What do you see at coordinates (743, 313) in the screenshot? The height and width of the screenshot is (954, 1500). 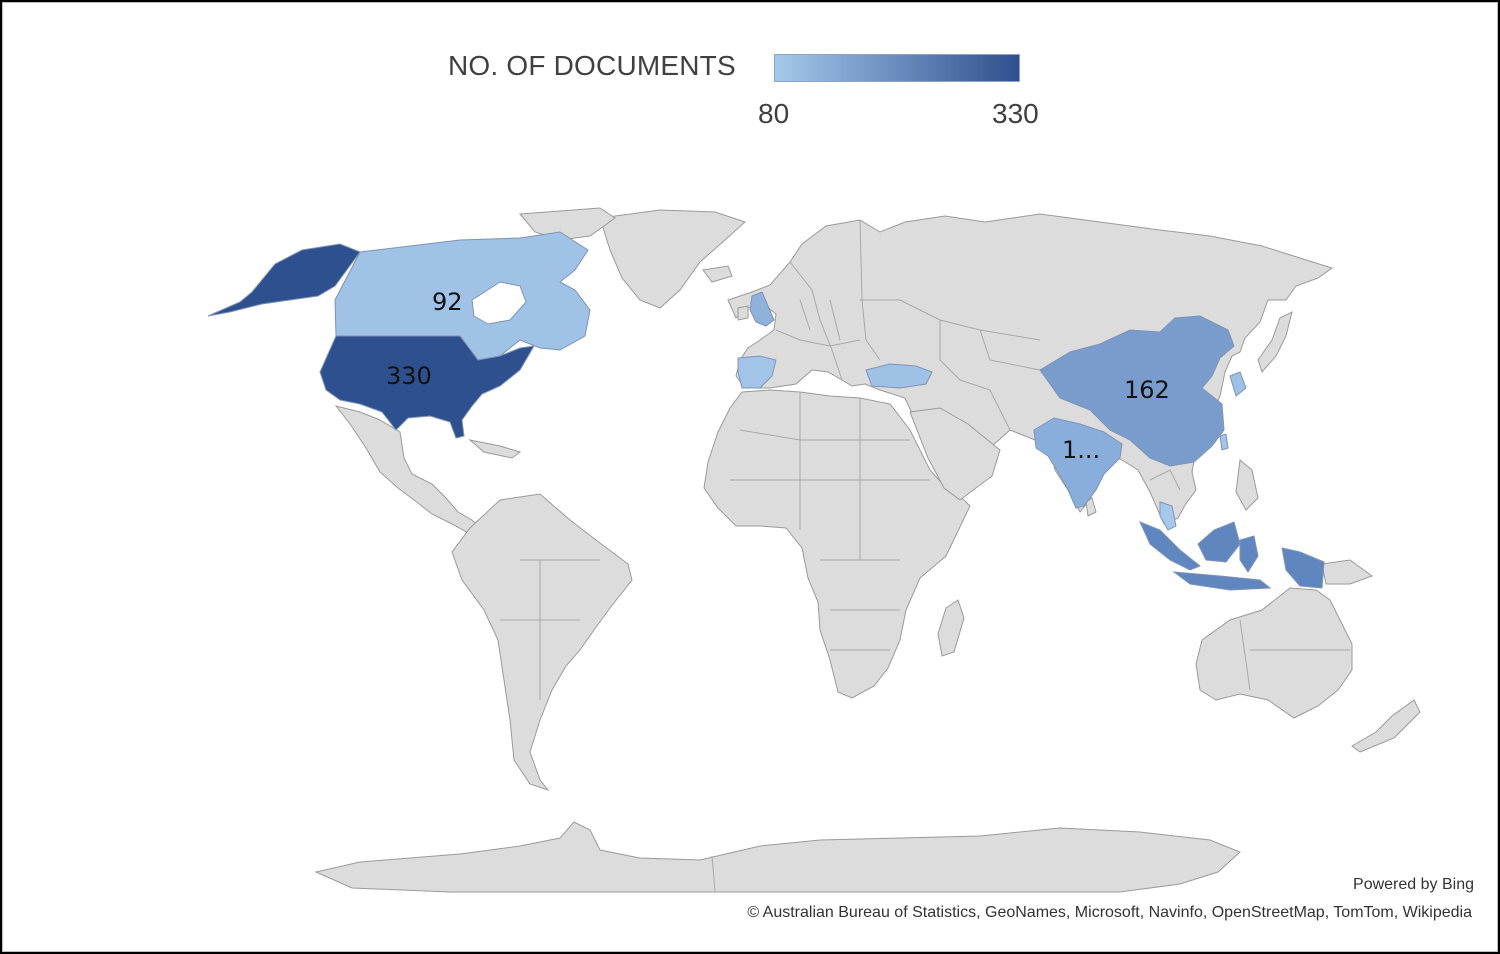 I see `land-ireland` at bounding box center [743, 313].